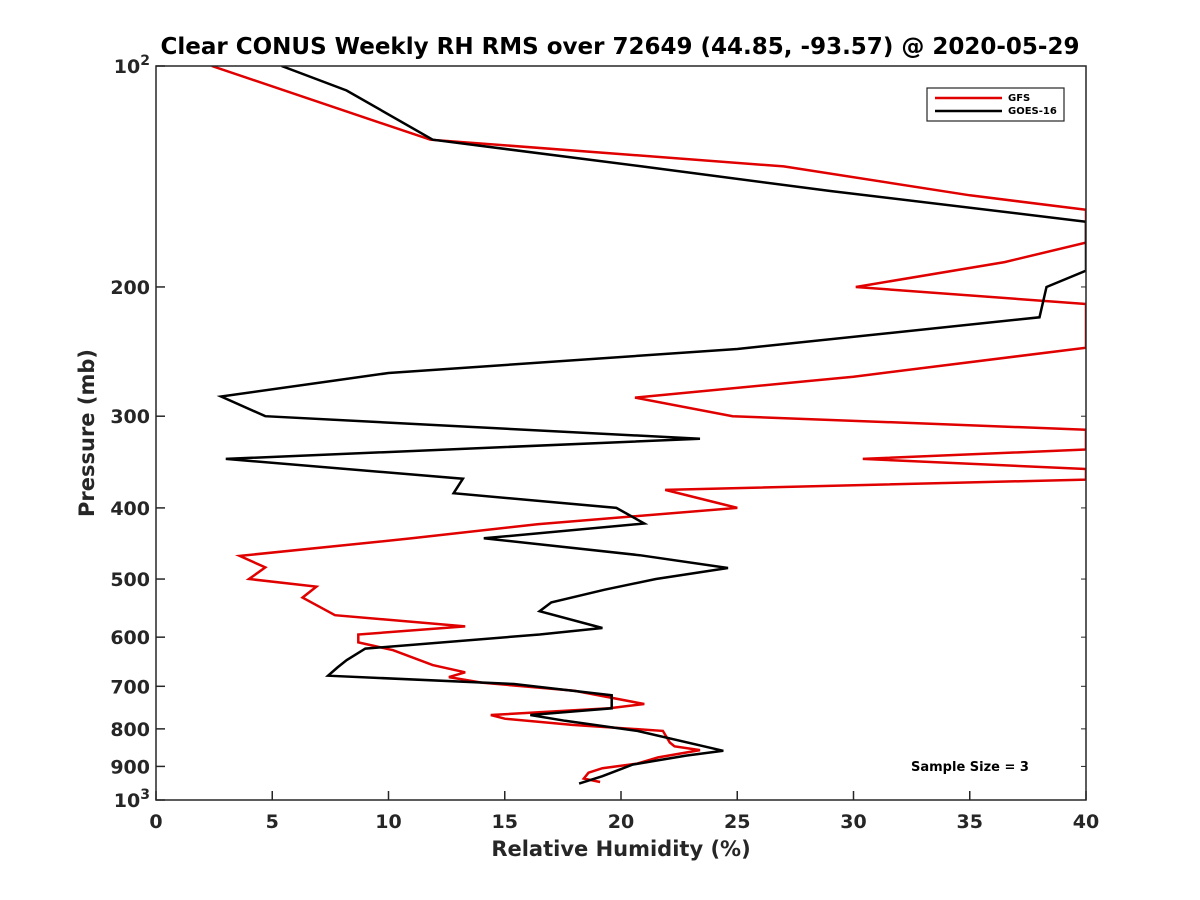 The height and width of the screenshot is (900, 1200). What do you see at coordinates (132, 799) in the screenshot?
I see `y-tick-label: 10³` at bounding box center [132, 799].